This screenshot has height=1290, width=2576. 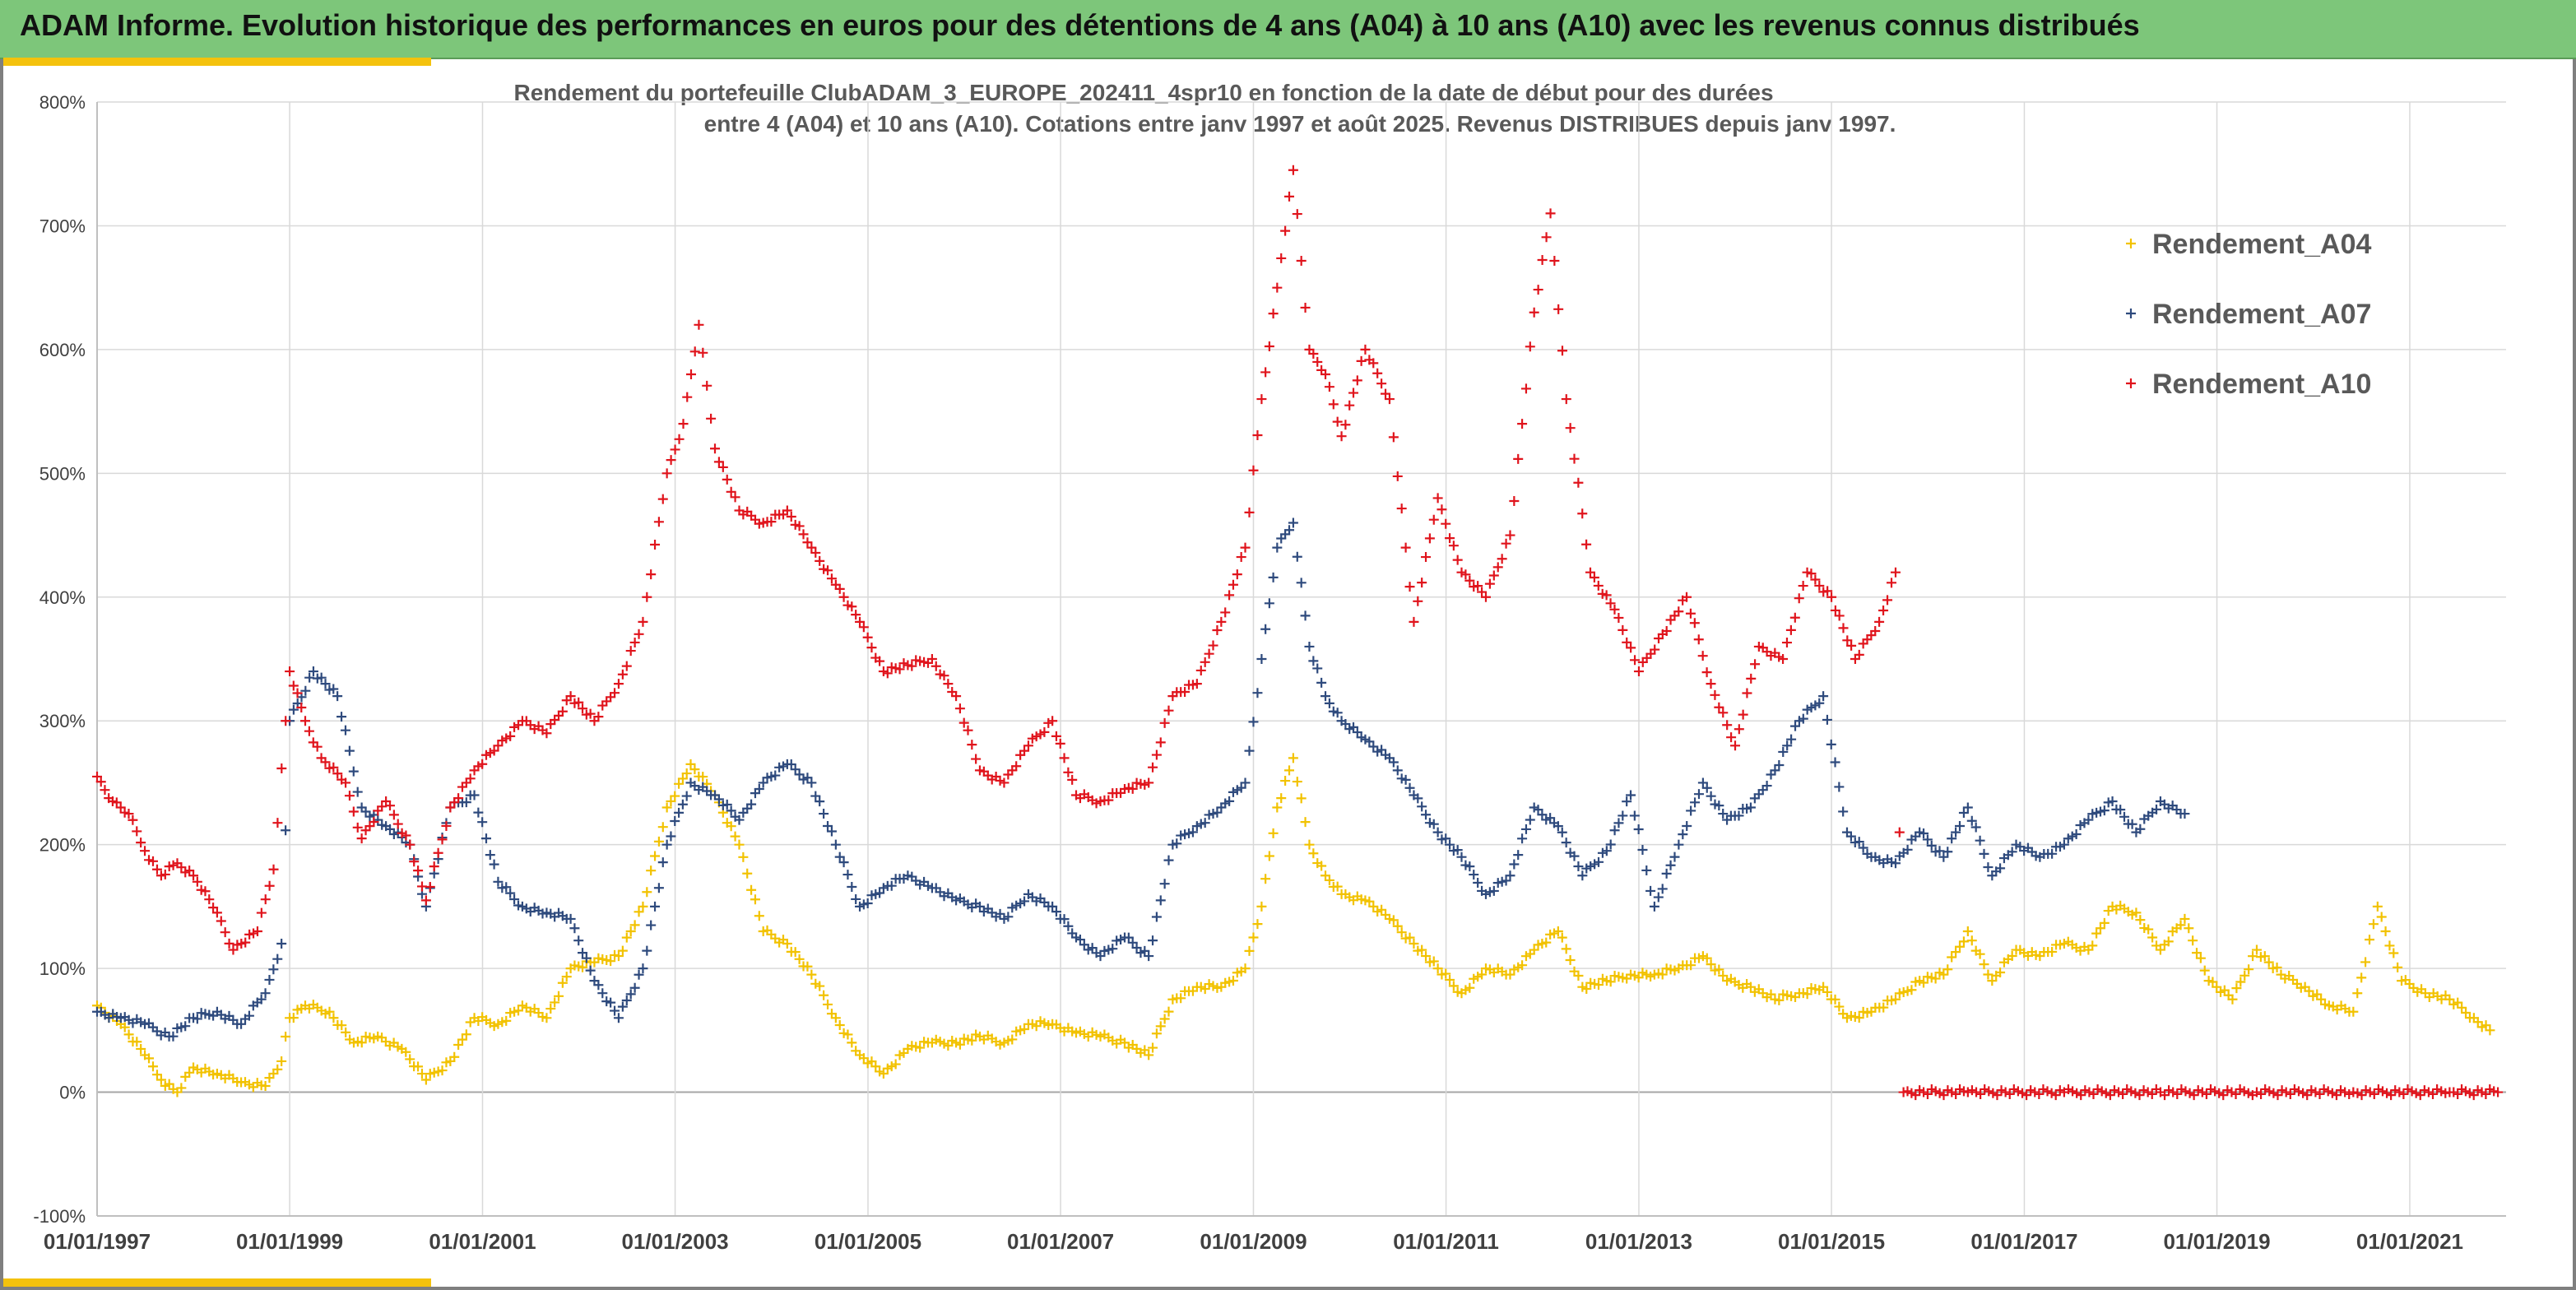 I want to click on legend: Rendement_A04 Rendement_A07 Rendement_A10, so click(x=2249, y=314).